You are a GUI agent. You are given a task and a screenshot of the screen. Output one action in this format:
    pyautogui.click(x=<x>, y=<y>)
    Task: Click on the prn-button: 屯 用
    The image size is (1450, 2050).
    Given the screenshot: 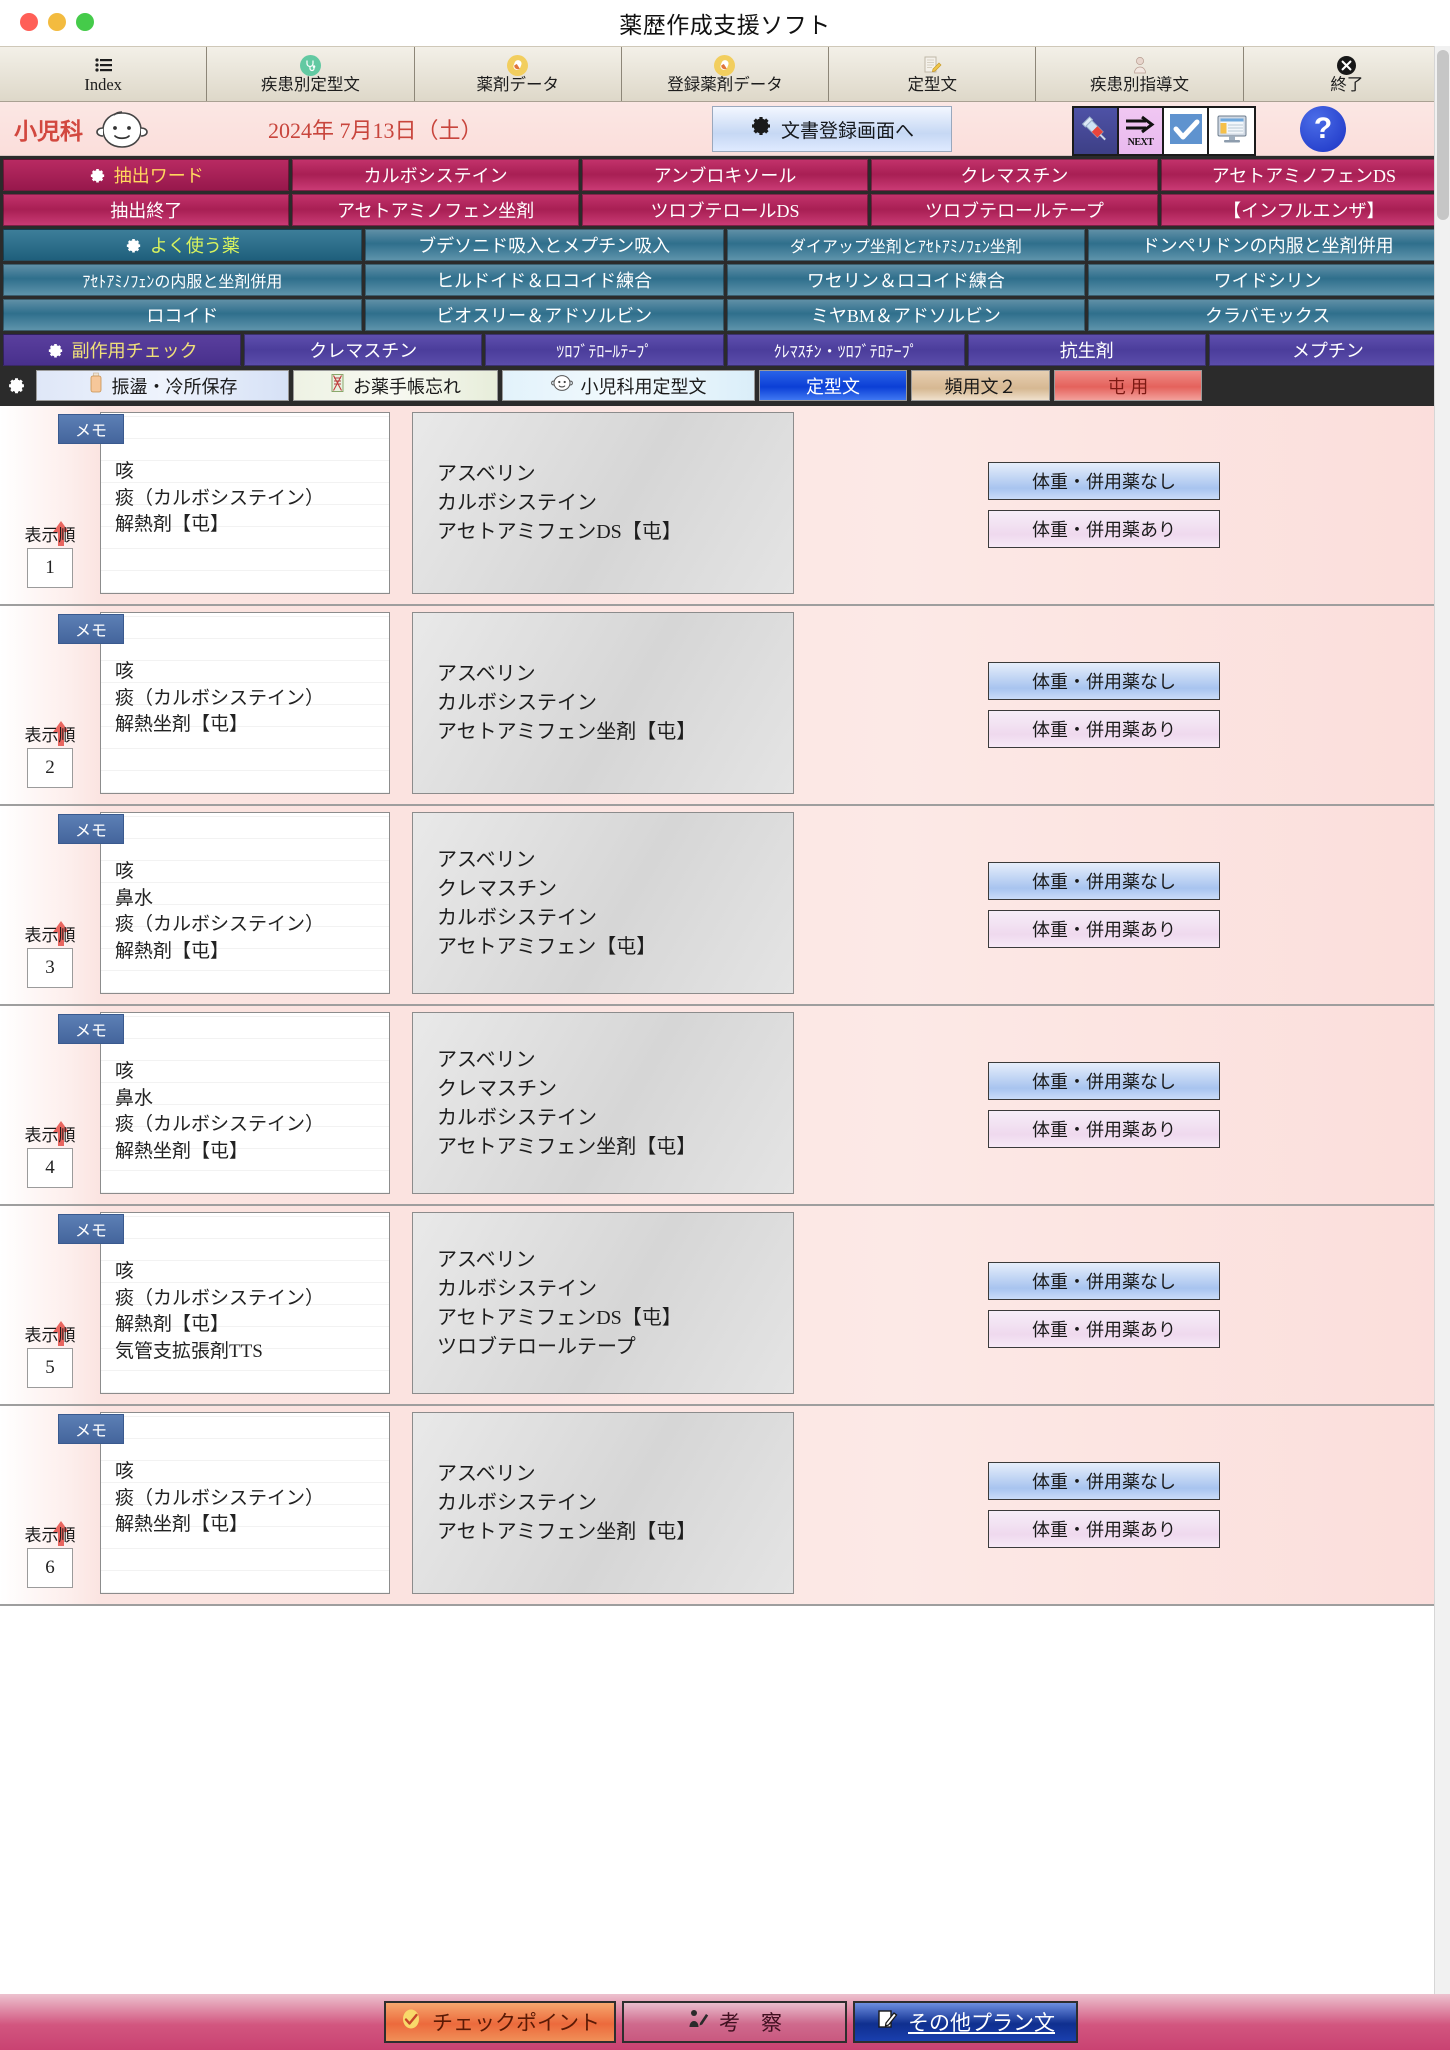 What is the action you would take?
    pyautogui.click(x=1128, y=385)
    